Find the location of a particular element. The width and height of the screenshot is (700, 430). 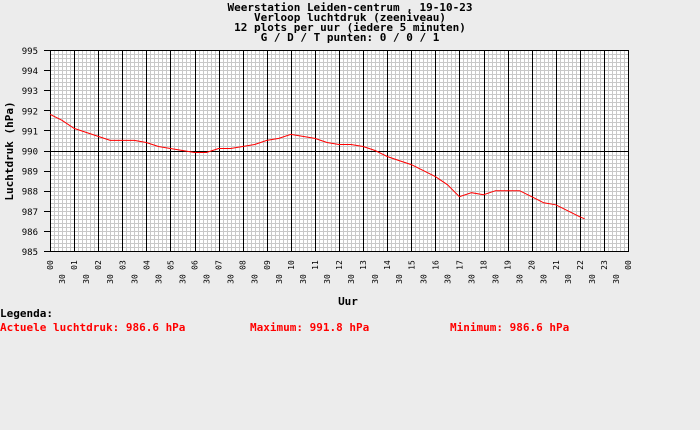

legend-minimum: Minimum: 986.6 hPa is located at coordinates (510, 327).